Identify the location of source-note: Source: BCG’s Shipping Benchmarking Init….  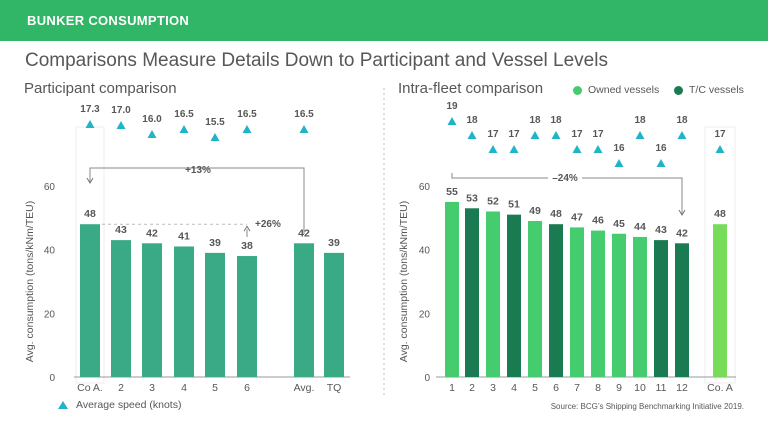
(647, 406).